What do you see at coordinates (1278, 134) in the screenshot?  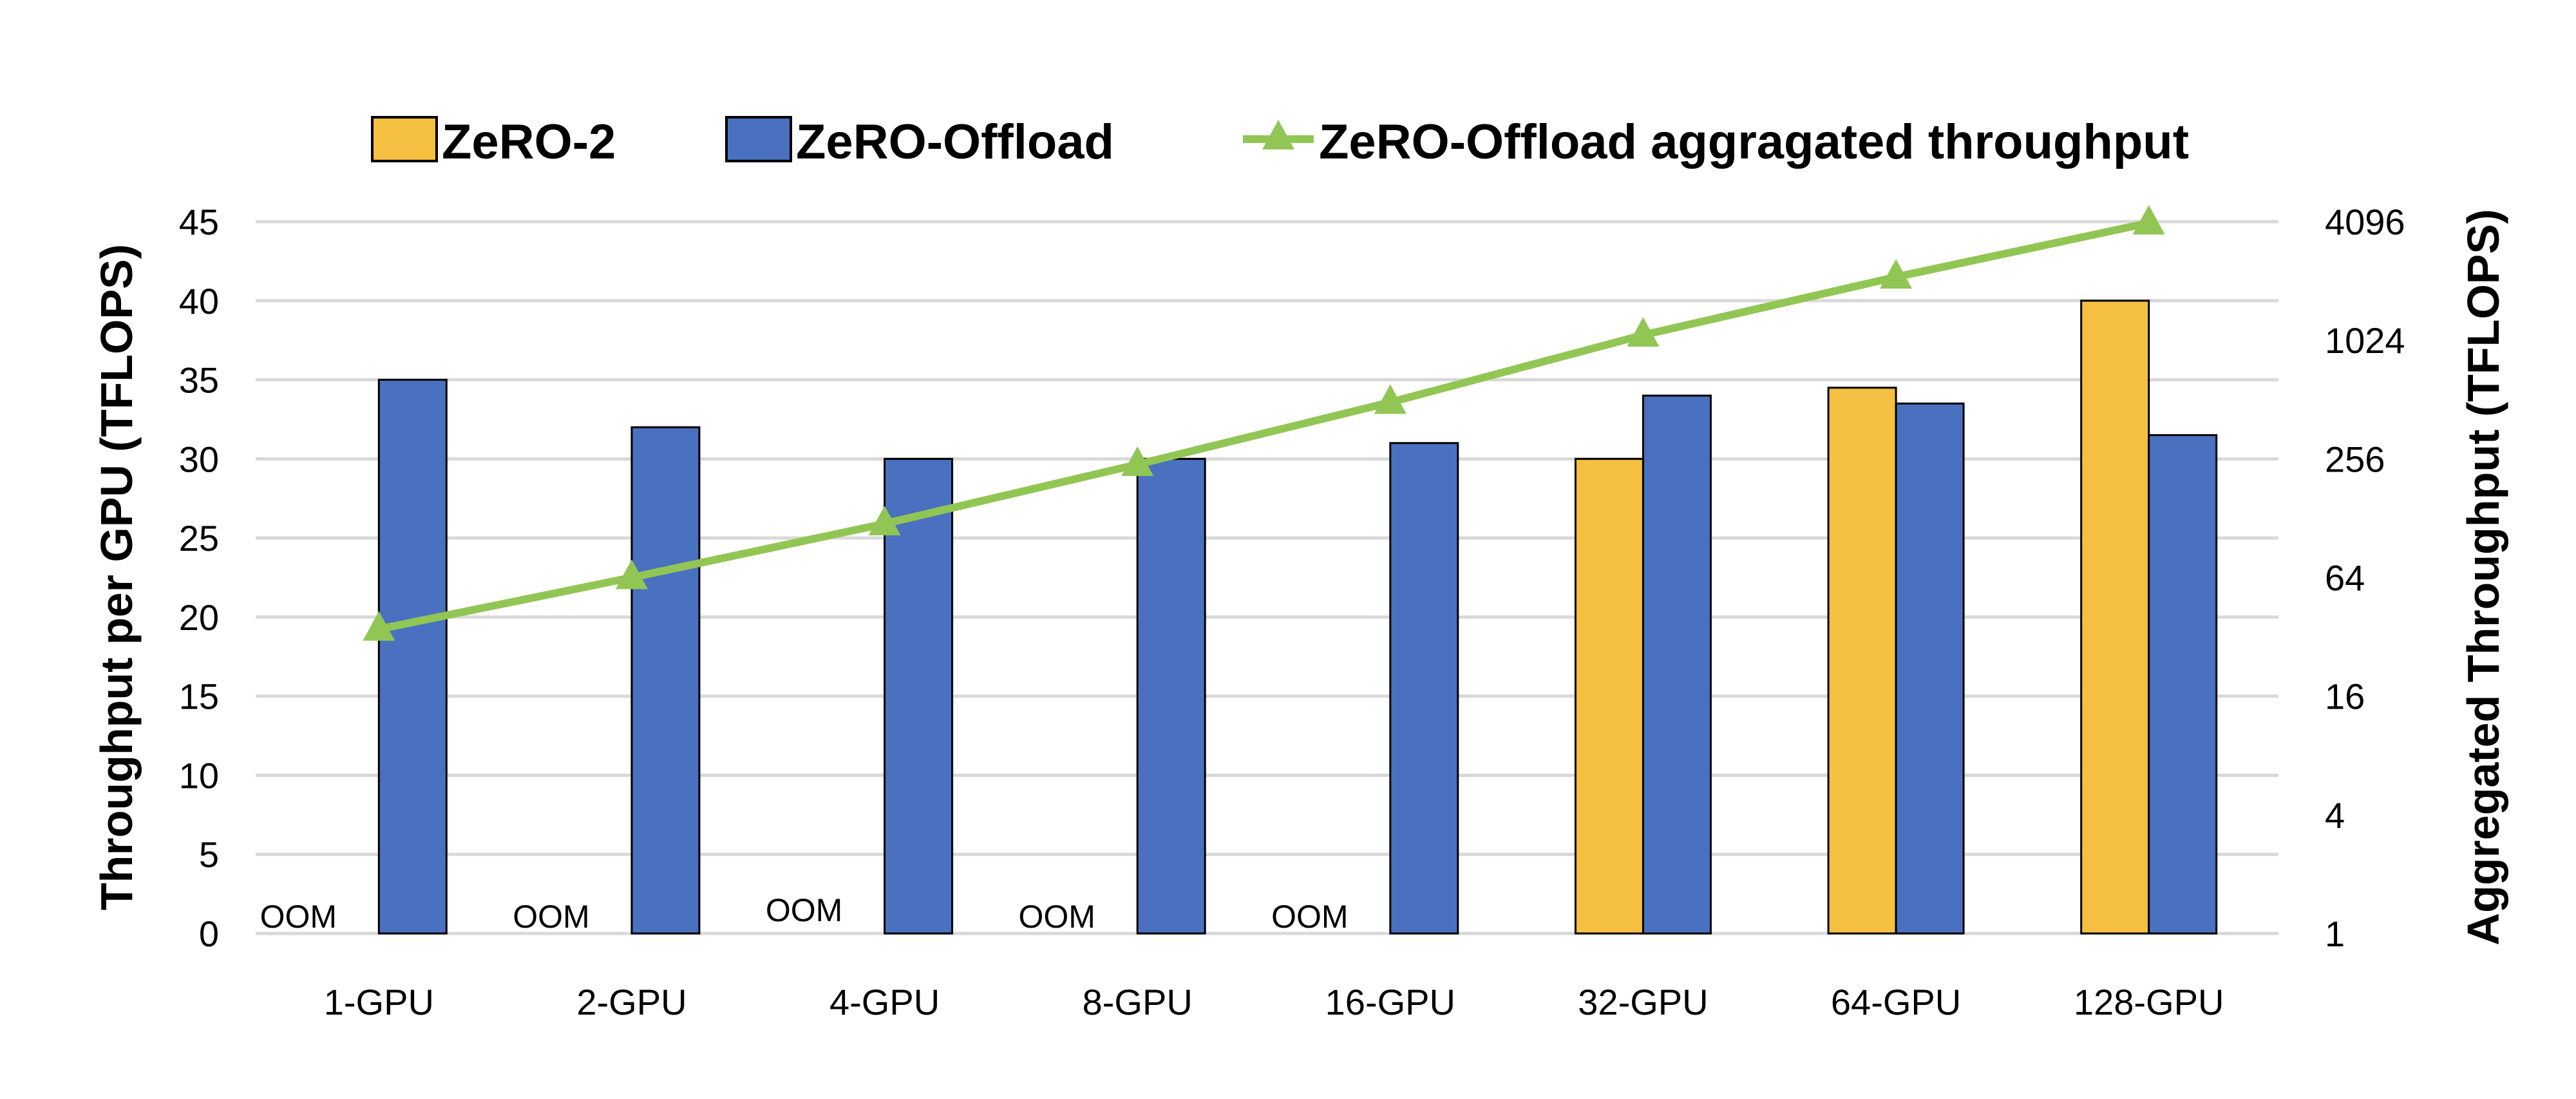 I see `legend-triangle-icon` at bounding box center [1278, 134].